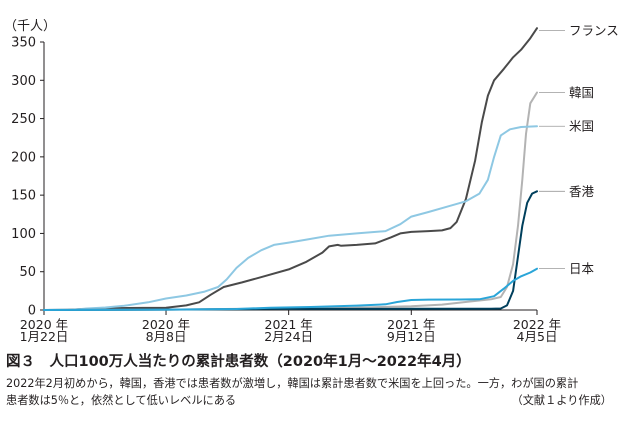 The height and width of the screenshot is (435, 618). Describe the element at coordinates (288, 336) in the screenshot. I see `x-tick-label-date: 2月24日` at that location.